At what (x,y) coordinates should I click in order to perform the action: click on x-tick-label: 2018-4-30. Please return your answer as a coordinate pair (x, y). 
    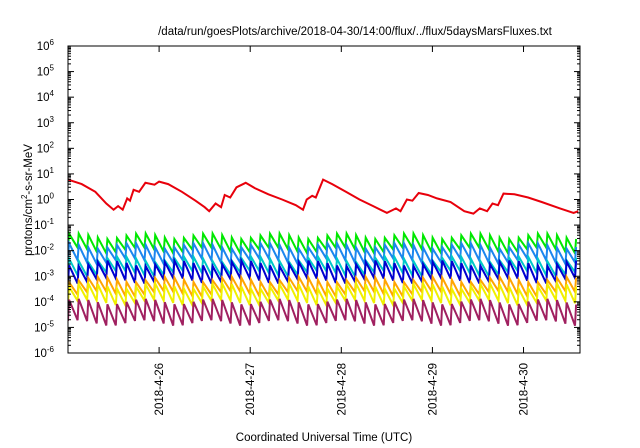
    Looking at the image, I should click on (525, 389).